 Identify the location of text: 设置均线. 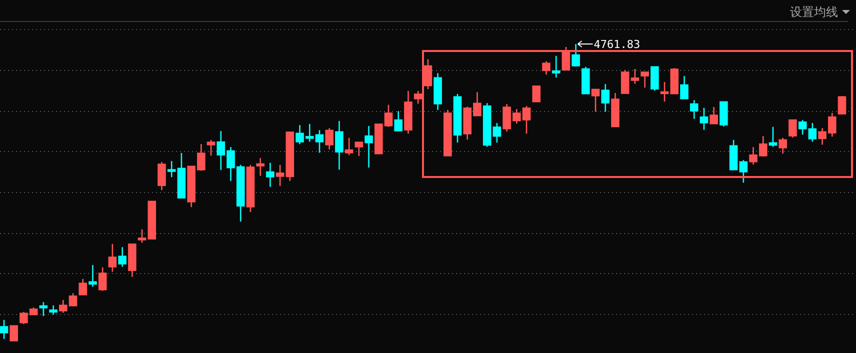
(814, 12).